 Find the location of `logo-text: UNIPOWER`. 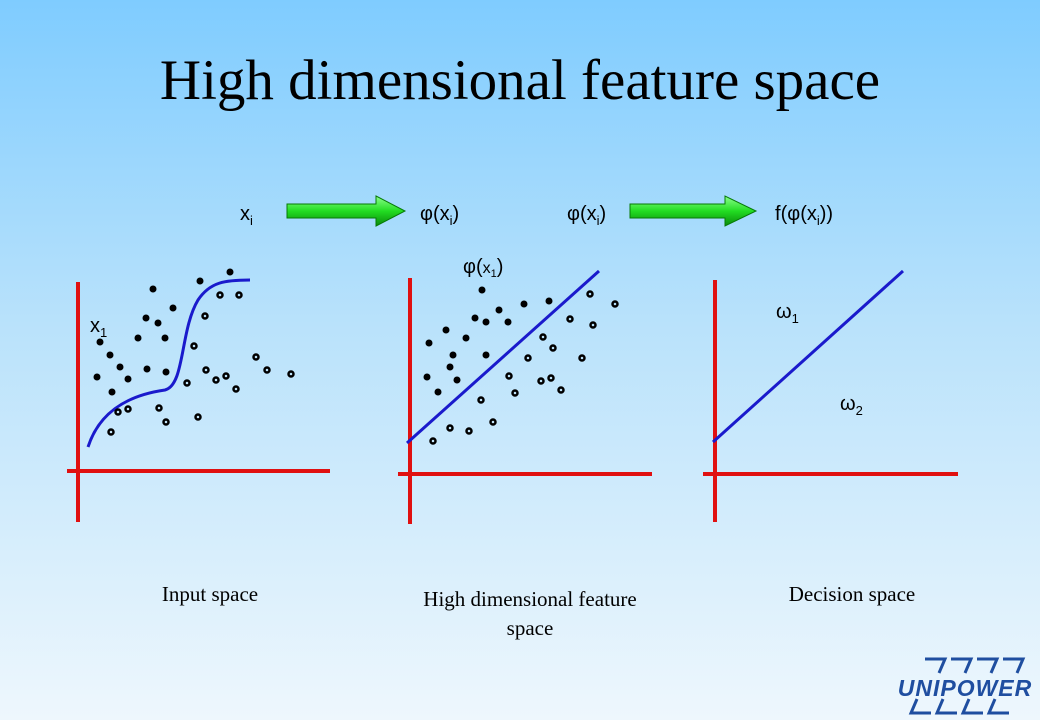

logo-text: UNIPOWER is located at coordinates (965, 688).